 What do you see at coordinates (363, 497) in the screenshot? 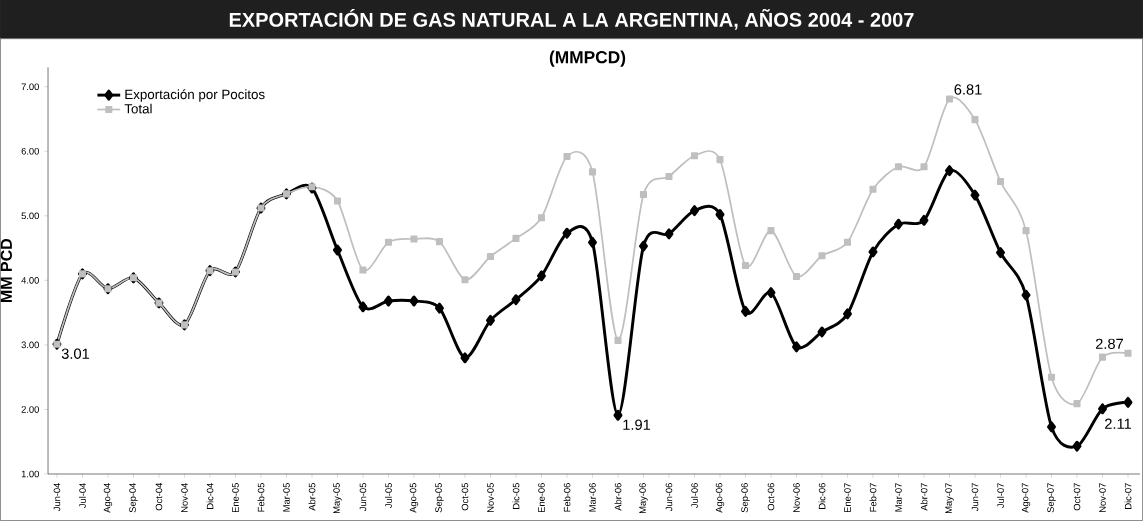
I see `x-tick-label: Jun-05` at bounding box center [363, 497].